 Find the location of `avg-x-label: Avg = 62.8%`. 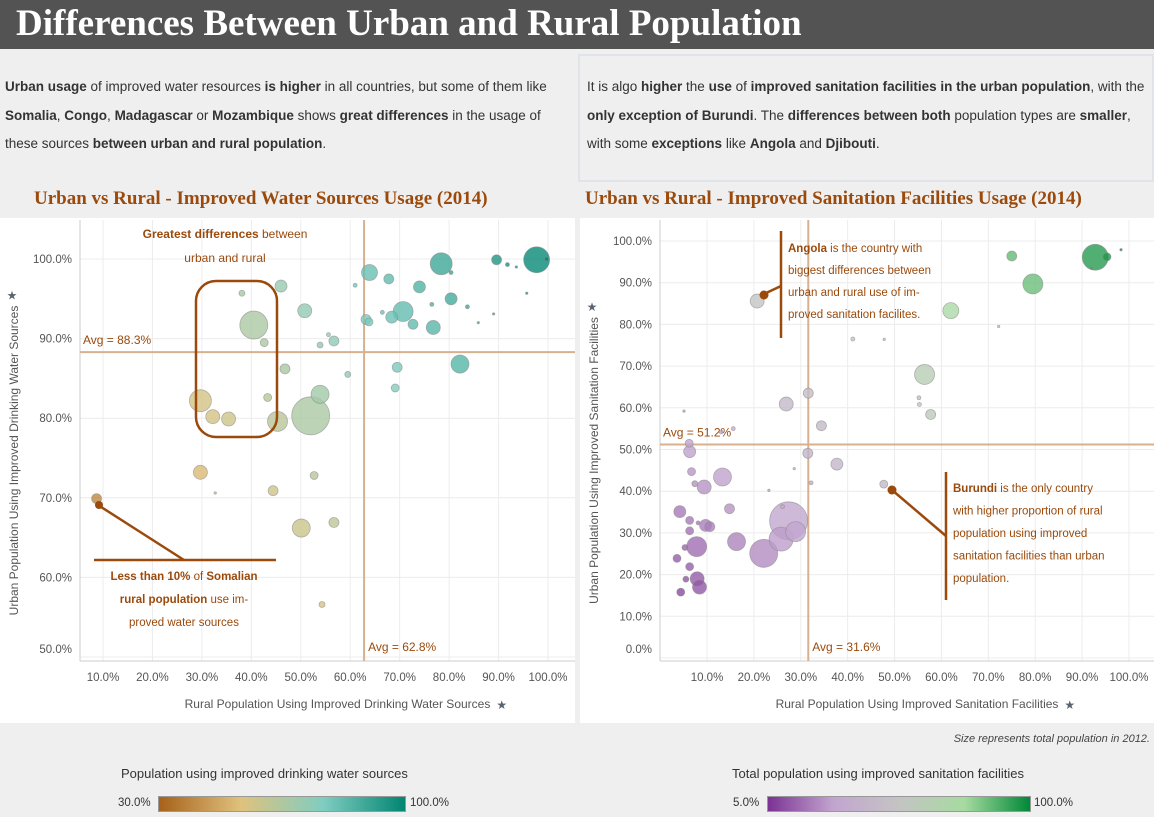

avg-x-label: Avg = 62.8% is located at coordinates (402, 647).